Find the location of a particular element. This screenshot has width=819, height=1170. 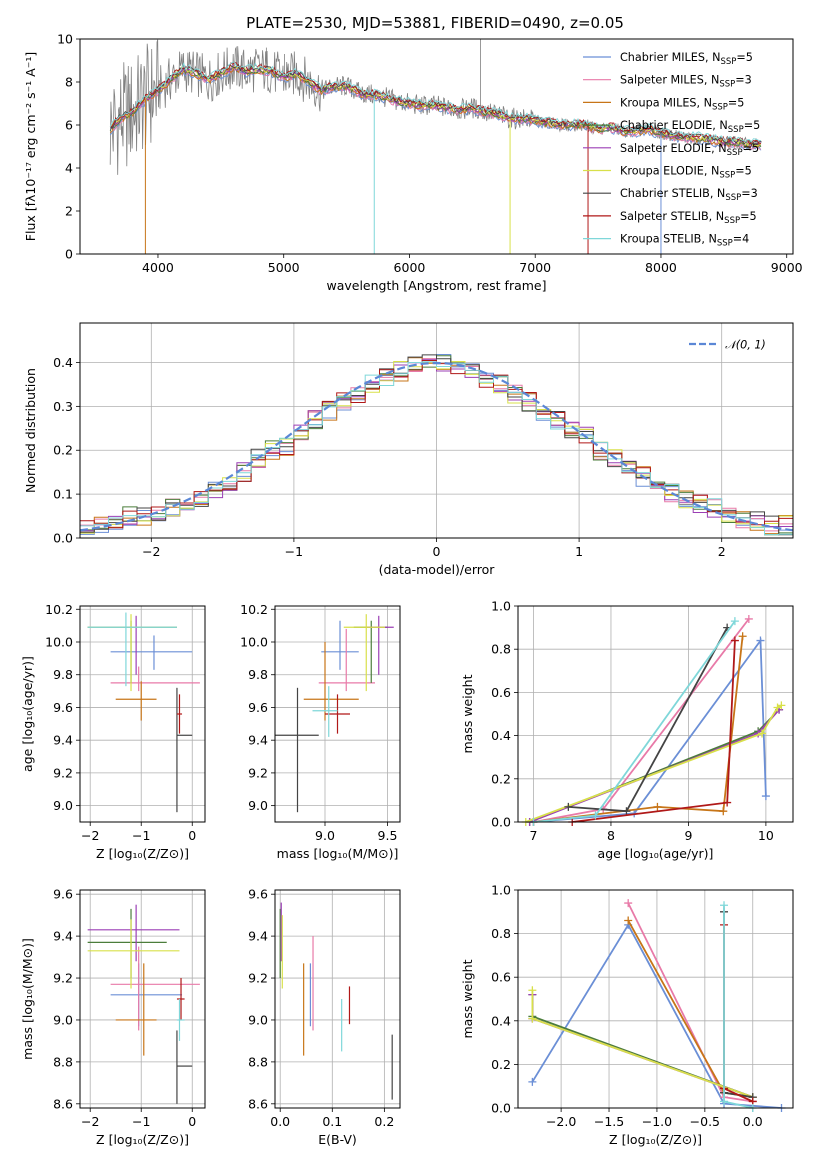

x-tick-label: 7 is located at coordinates (534, 835).